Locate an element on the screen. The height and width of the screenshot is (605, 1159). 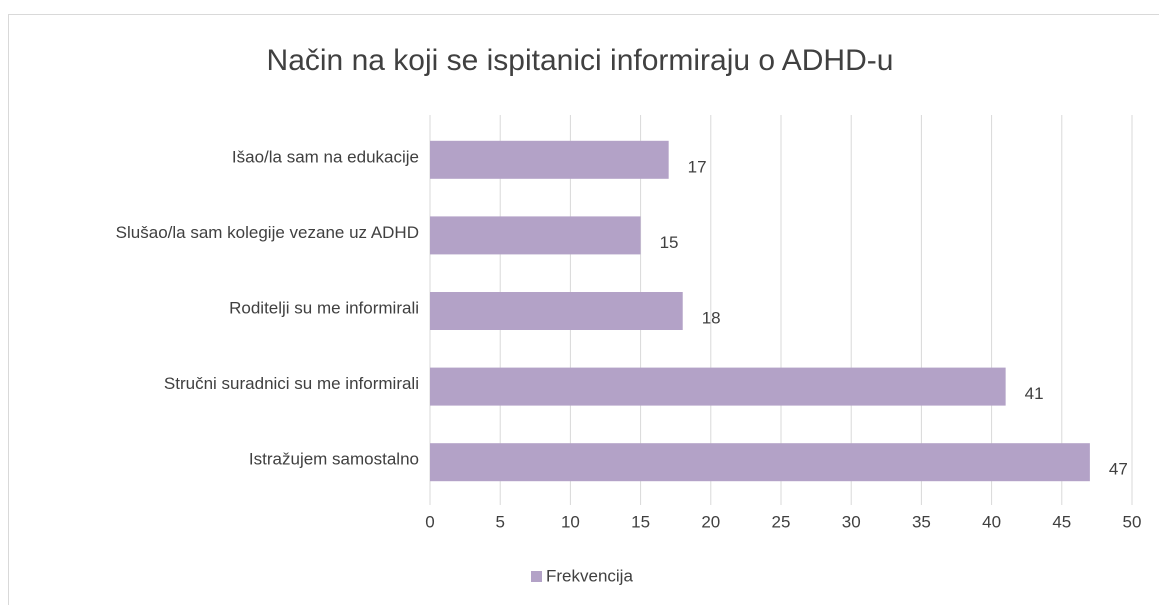
x-tick-label: 5 is located at coordinates (499, 521).